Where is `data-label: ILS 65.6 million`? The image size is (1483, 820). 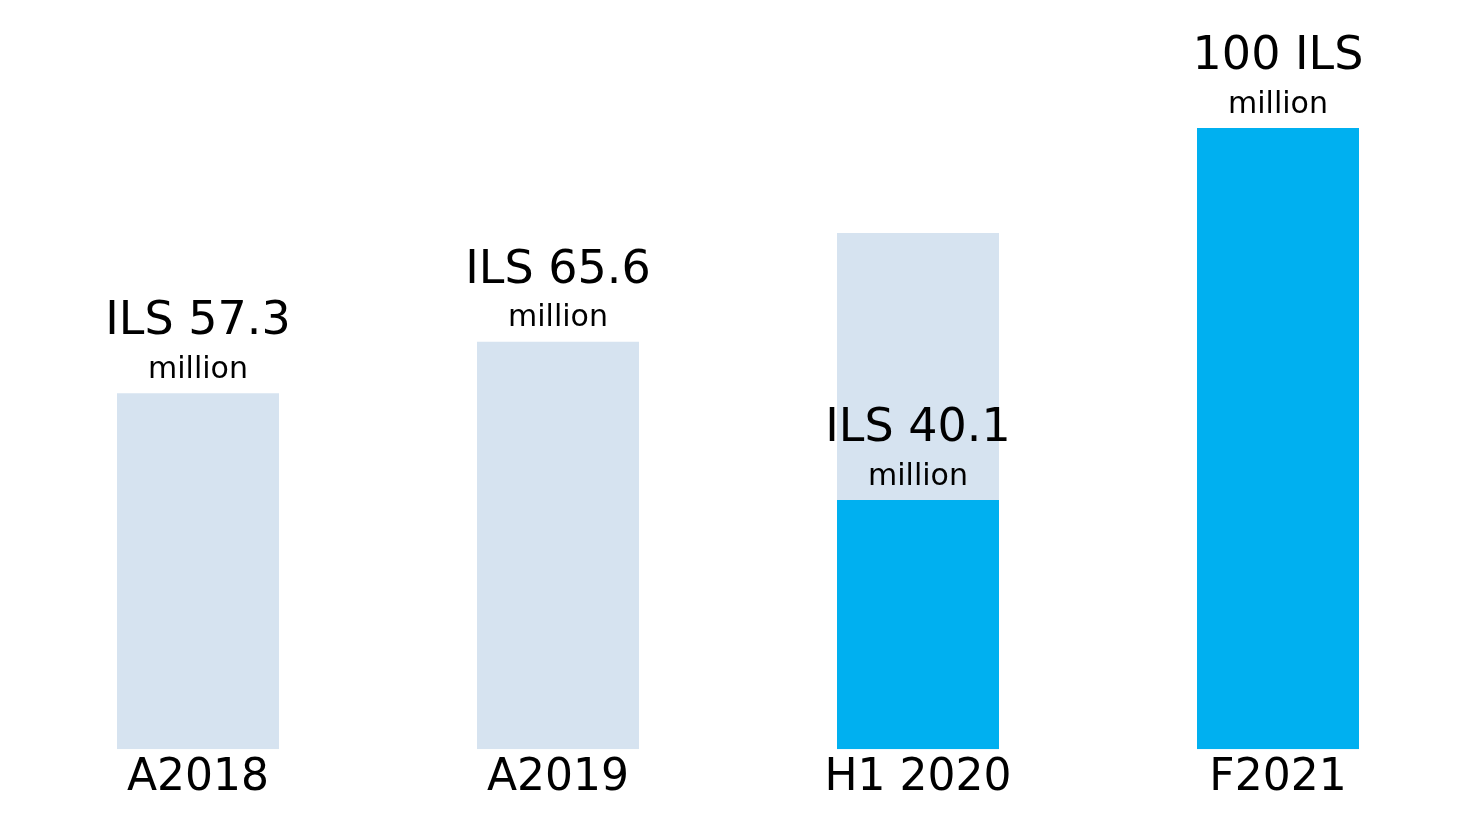
data-label: ILS 65.6 million is located at coordinates (558, 286).